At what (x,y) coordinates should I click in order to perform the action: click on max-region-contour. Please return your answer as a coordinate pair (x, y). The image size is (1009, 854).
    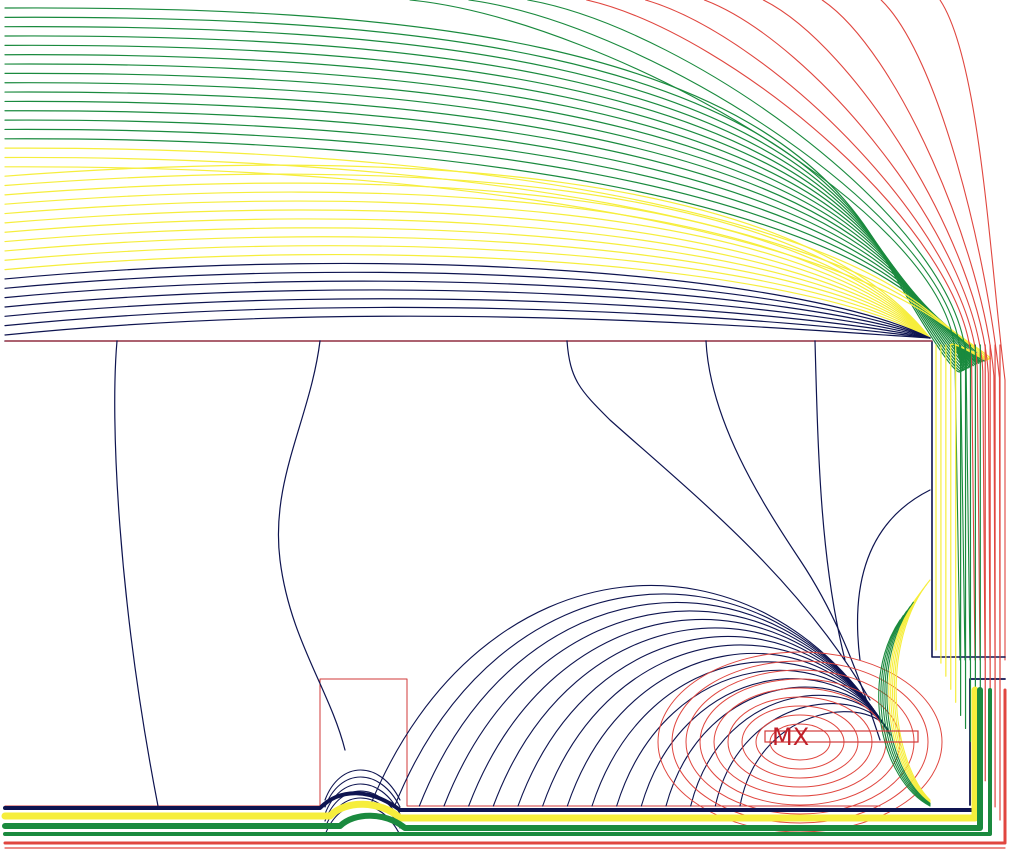
    Looking at the image, I should click on (800, 742).